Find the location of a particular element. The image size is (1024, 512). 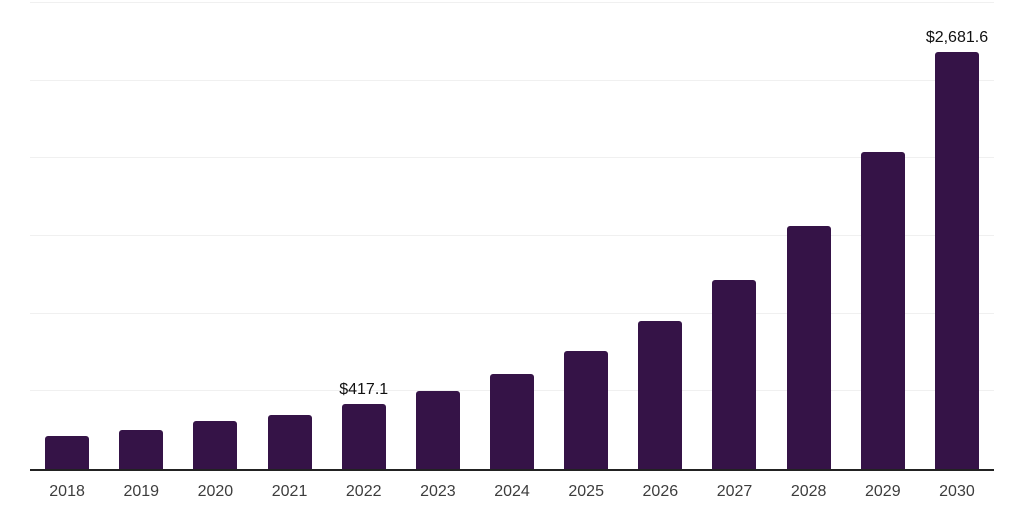

bar-slot-2020 is located at coordinates (215, 236).